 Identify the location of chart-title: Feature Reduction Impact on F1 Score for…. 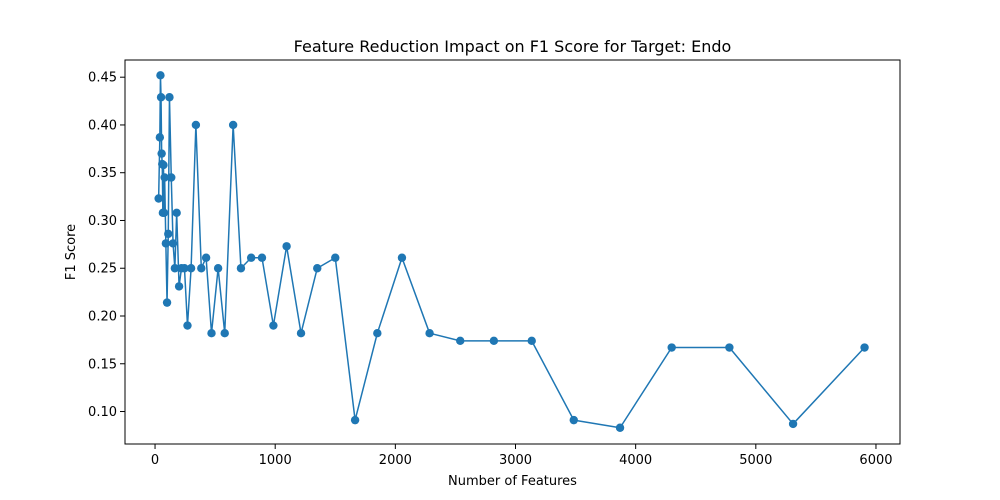
(513, 46).